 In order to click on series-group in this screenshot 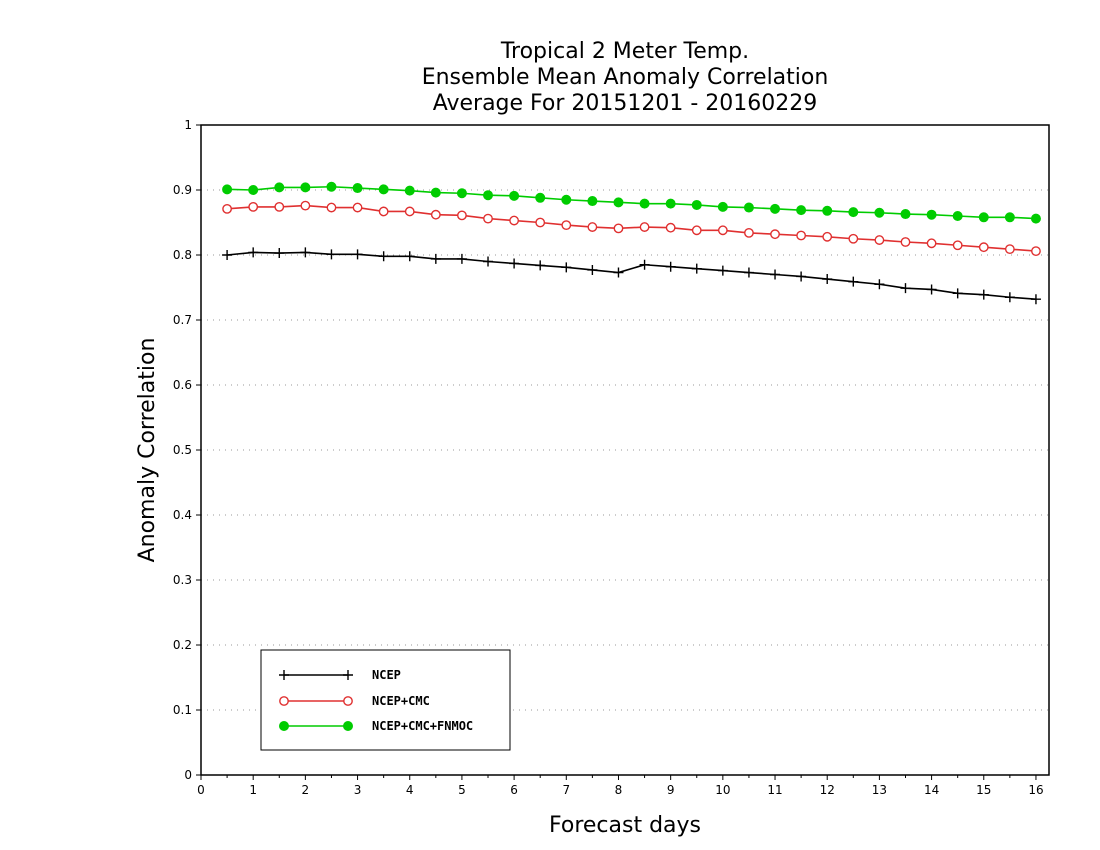, I will do `click(631, 243)`.